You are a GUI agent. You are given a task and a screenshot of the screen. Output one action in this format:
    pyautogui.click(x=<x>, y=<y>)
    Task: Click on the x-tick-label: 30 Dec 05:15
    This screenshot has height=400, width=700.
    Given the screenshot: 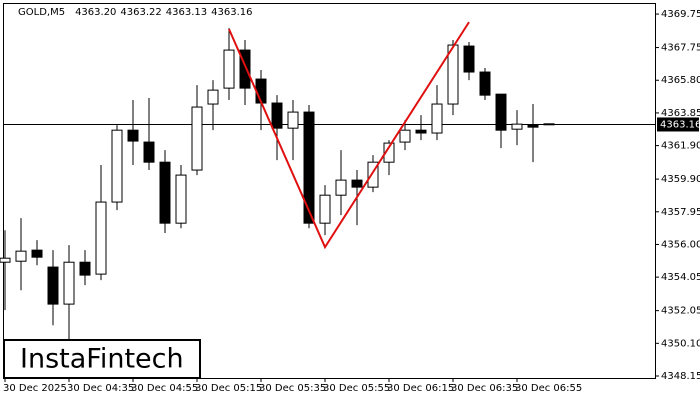 What is the action you would take?
    pyautogui.click(x=228, y=388)
    